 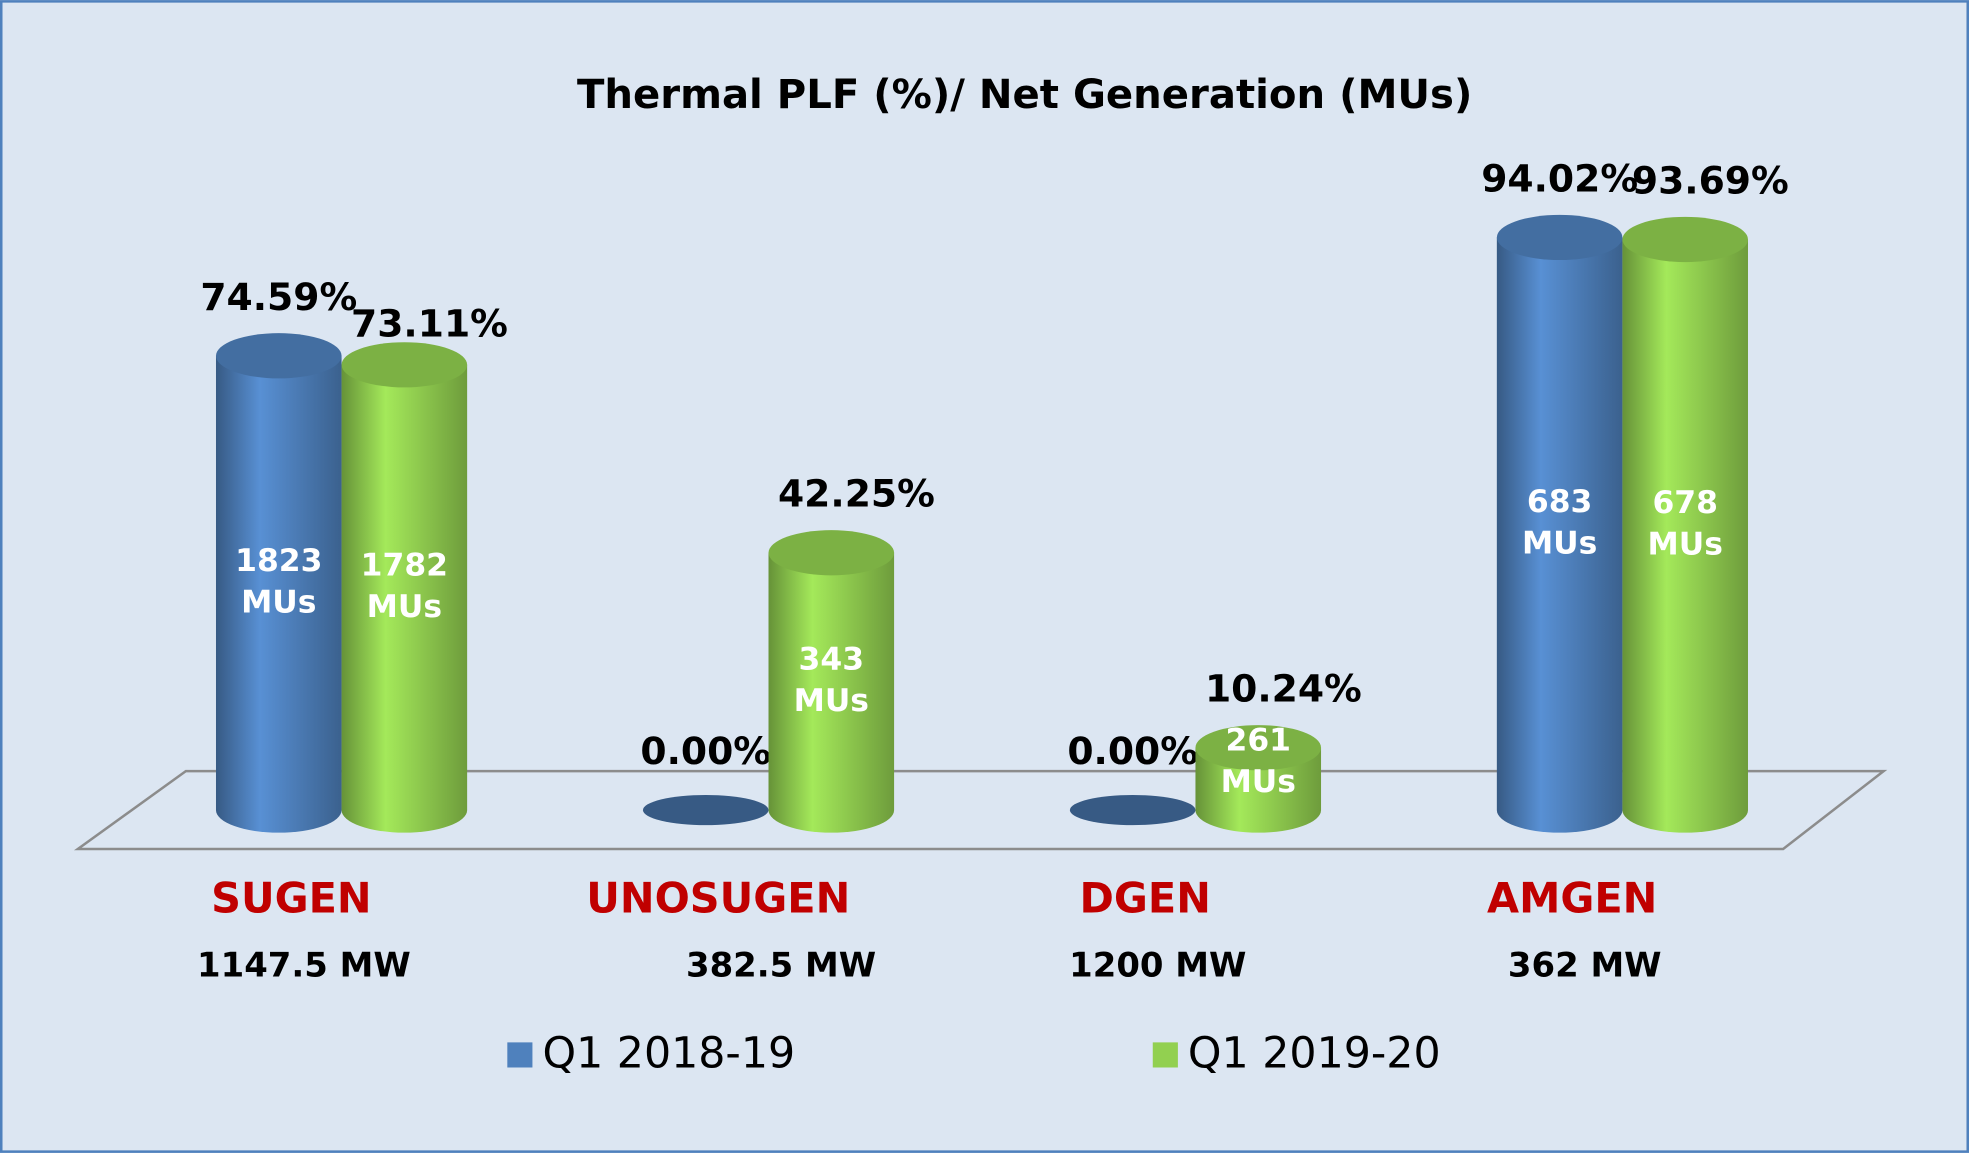 I want to click on capacity-label: 382.5 MW, so click(x=781, y=965).